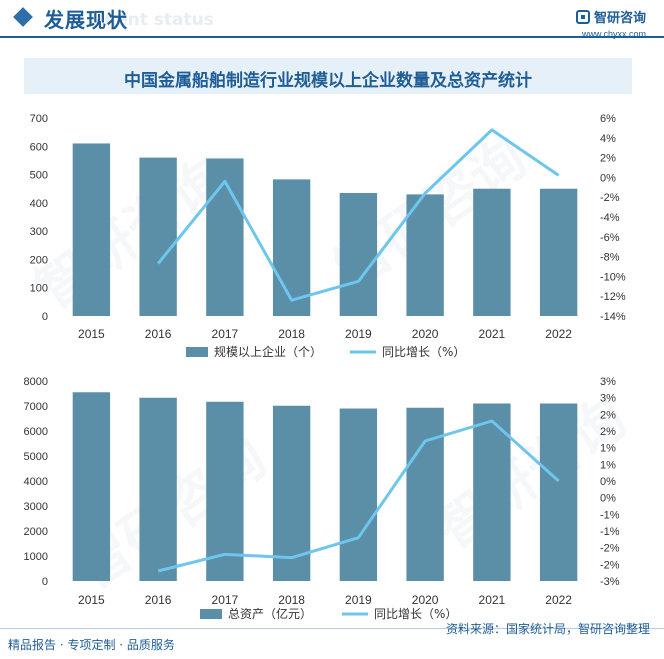 The height and width of the screenshot is (659, 664). Describe the element at coordinates (36, 482) in the screenshot. I see `left-axis-tick: 4000` at that location.